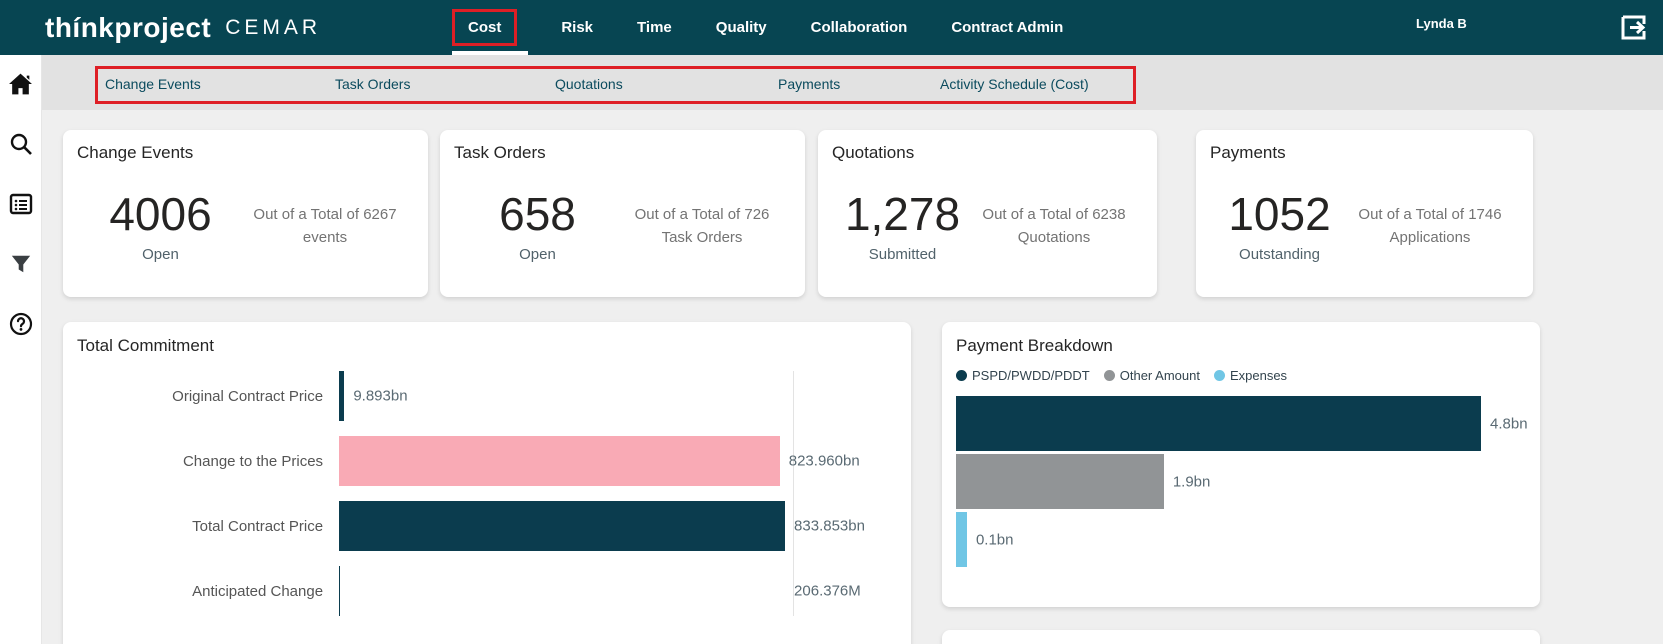 This screenshot has height=644, width=1663. I want to click on search-icon, so click(20, 143).